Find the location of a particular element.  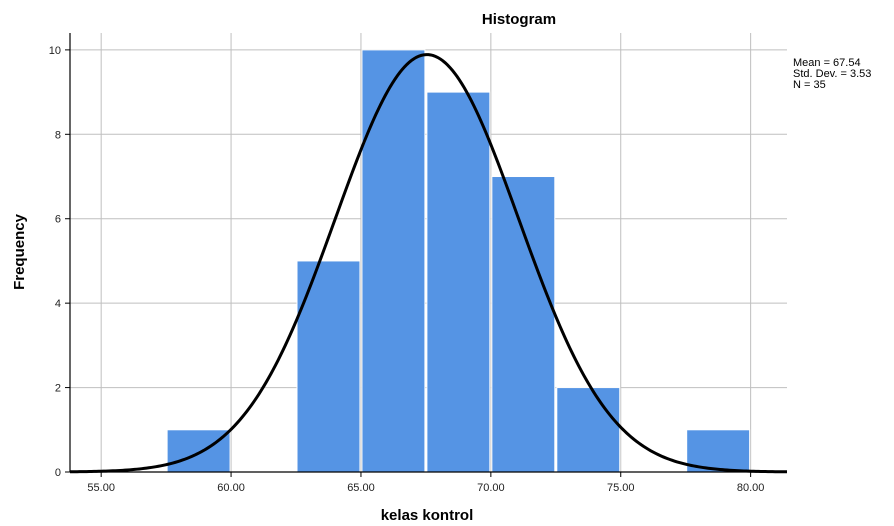

y-tick-label: 8 is located at coordinates (58, 135).